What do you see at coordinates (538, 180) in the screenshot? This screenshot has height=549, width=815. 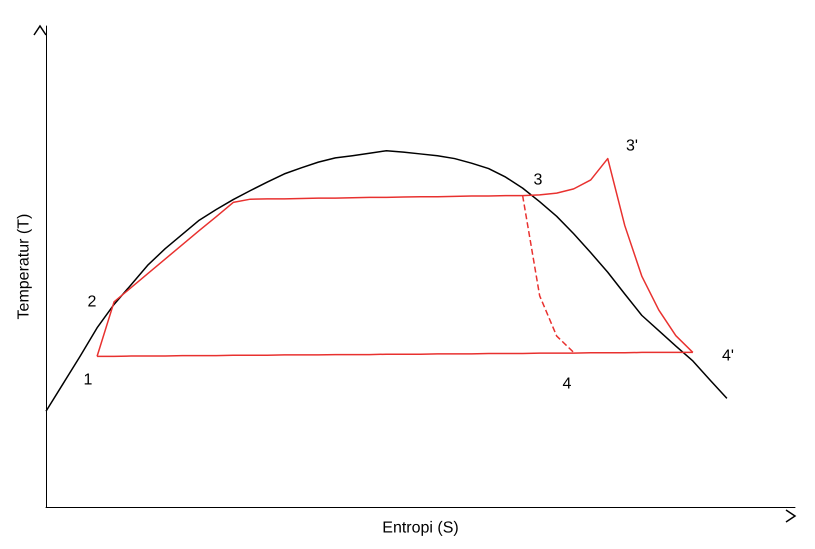 I see `annotation: 3` at bounding box center [538, 180].